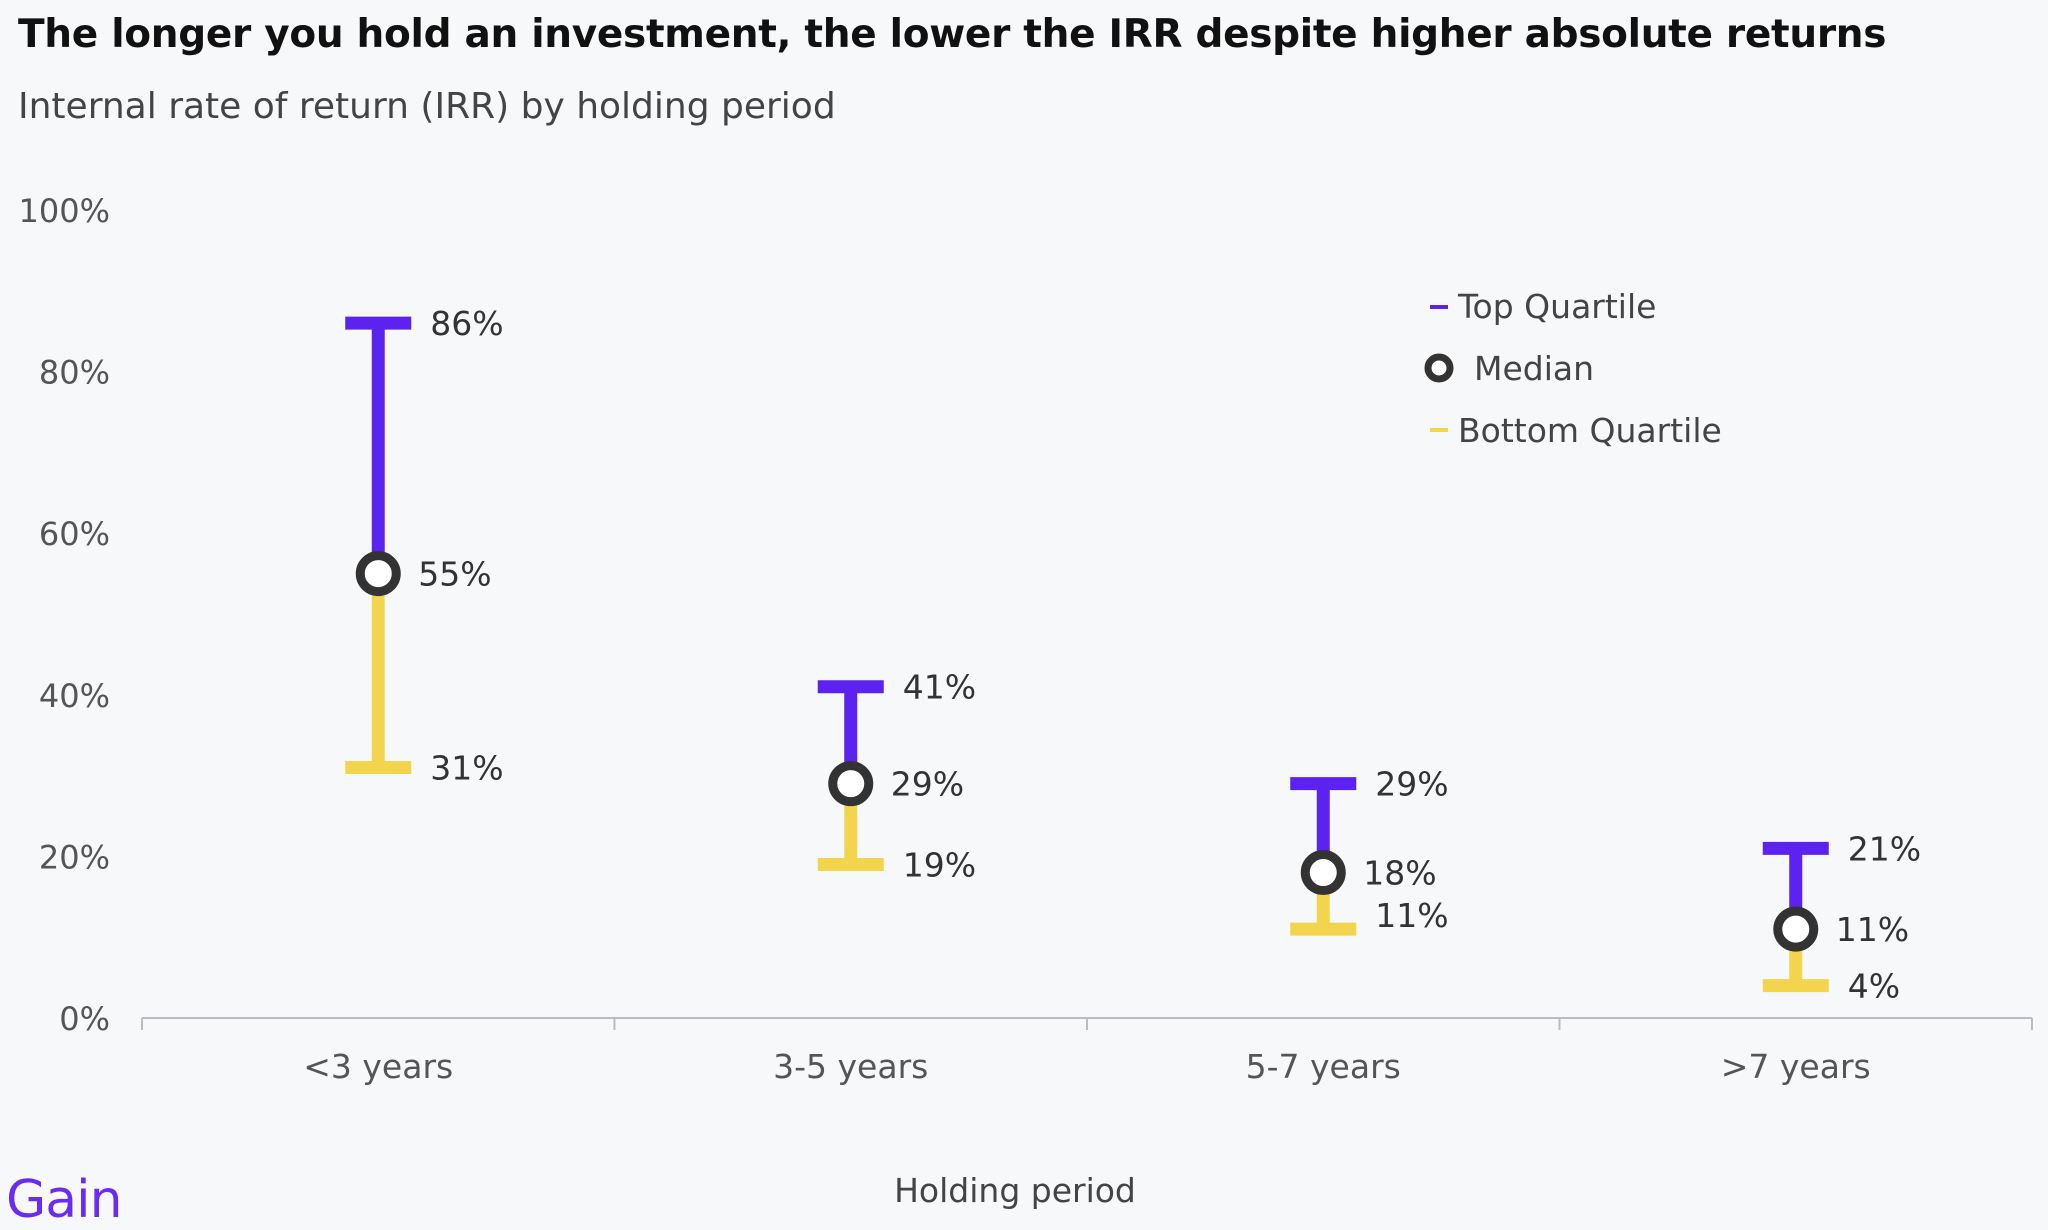 The width and height of the screenshot is (2048, 1230). I want to click on legend-median-label: Median, so click(1534, 368).